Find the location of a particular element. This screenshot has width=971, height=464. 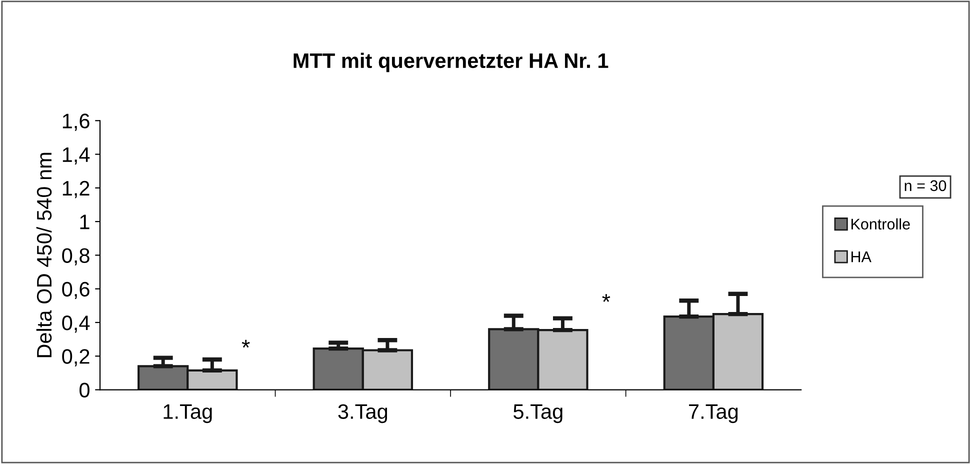

y-tick-label: 0,6 is located at coordinates (76, 291).